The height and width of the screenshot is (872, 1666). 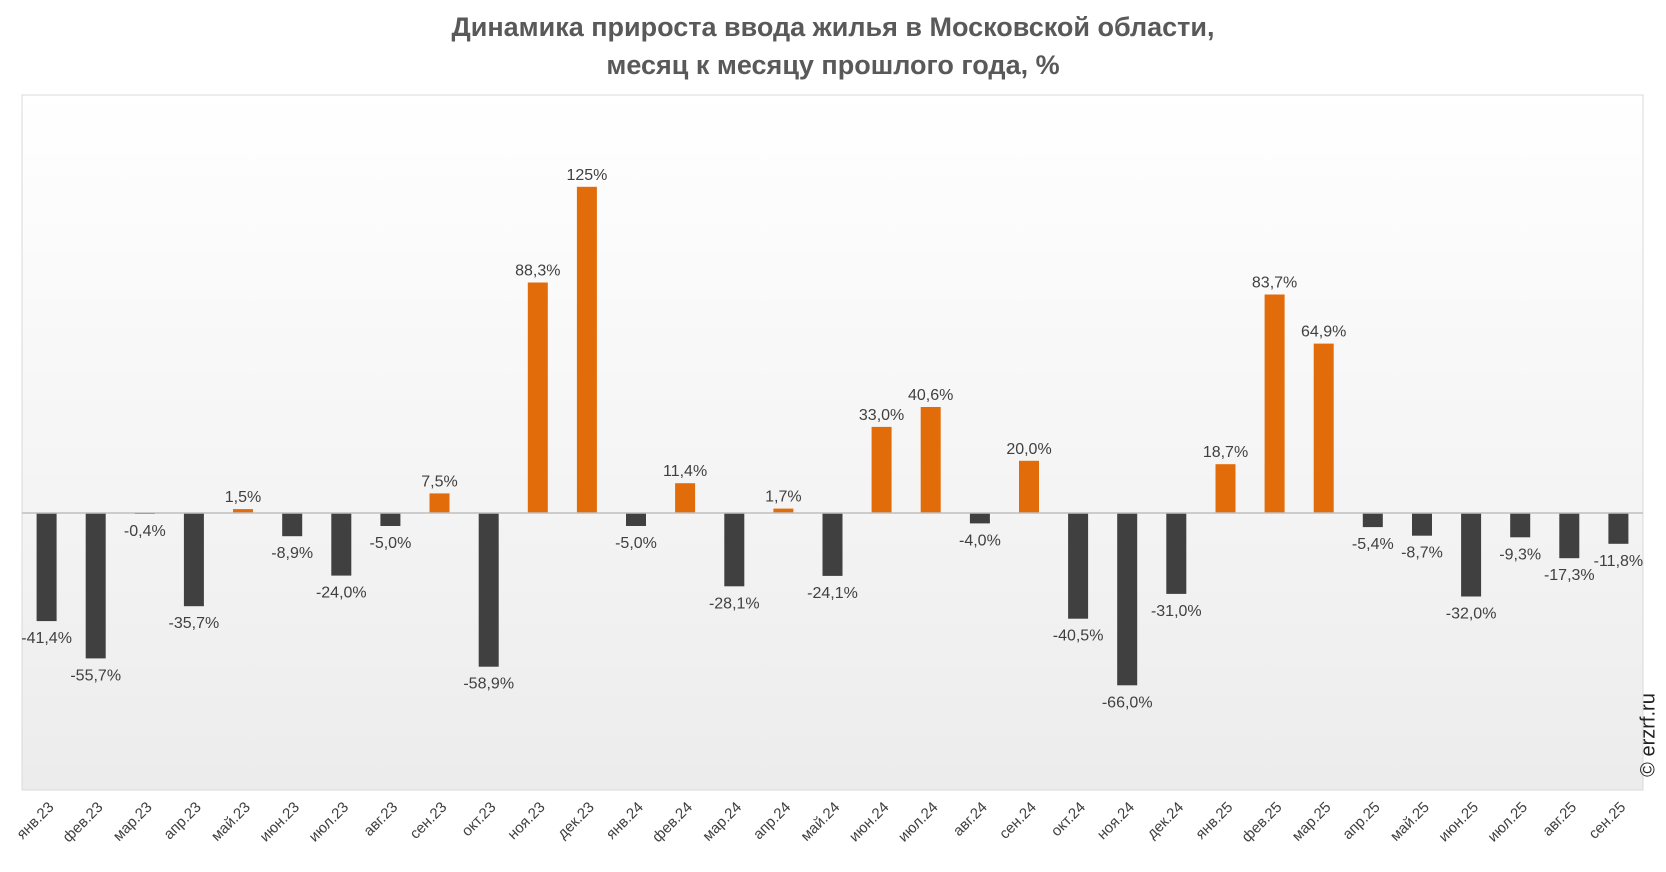 I want to click on x-tick-label: май.24, so click(x=820, y=822).